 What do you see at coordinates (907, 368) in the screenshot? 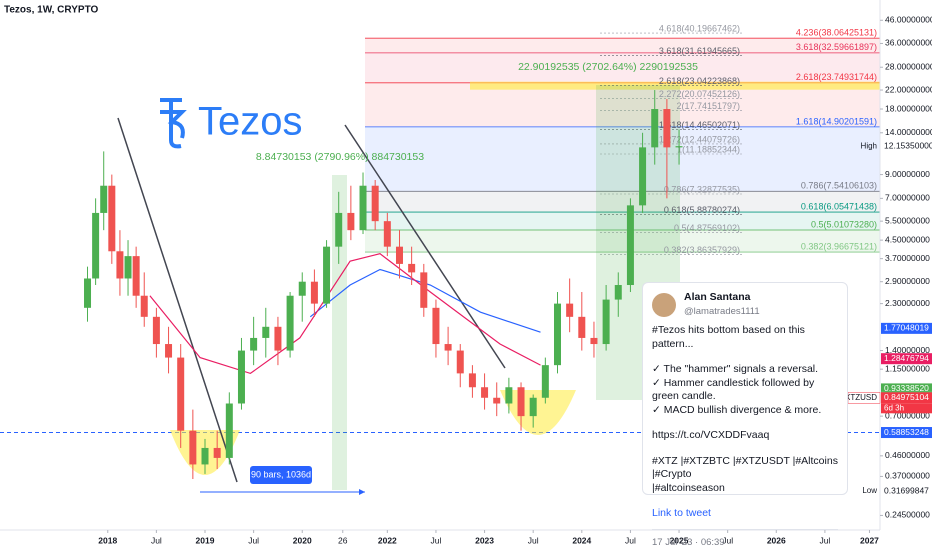
I see `y-tick-label: 1.15000000` at bounding box center [907, 368].